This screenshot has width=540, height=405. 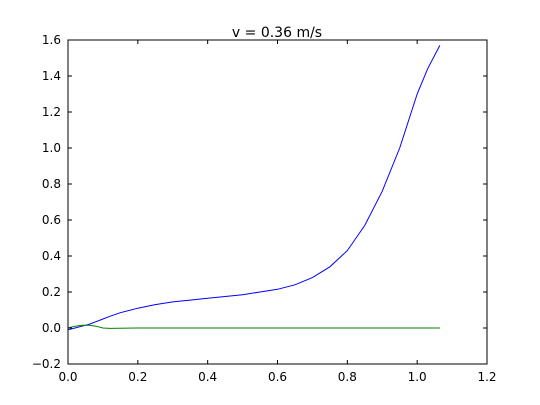 What do you see at coordinates (51, 76) in the screenshot?
I see `y-tick-label: 1.4` at bounding box center [51, 76].